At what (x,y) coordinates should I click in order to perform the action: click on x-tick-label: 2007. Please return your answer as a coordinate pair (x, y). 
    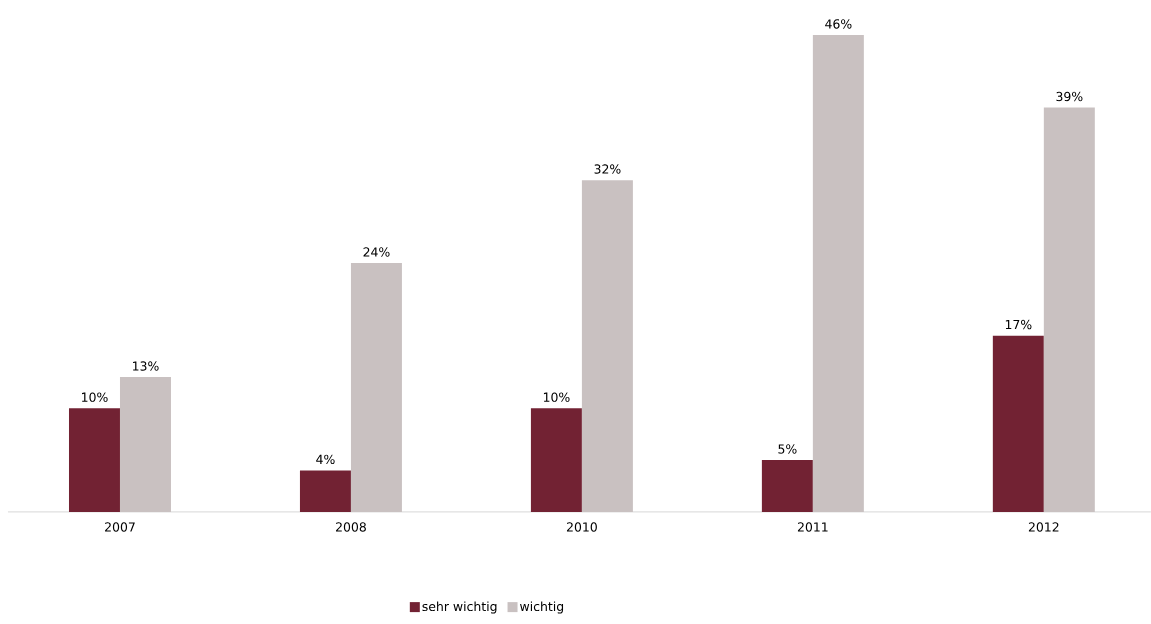
    Looking at the image, I should click on (120, 527).